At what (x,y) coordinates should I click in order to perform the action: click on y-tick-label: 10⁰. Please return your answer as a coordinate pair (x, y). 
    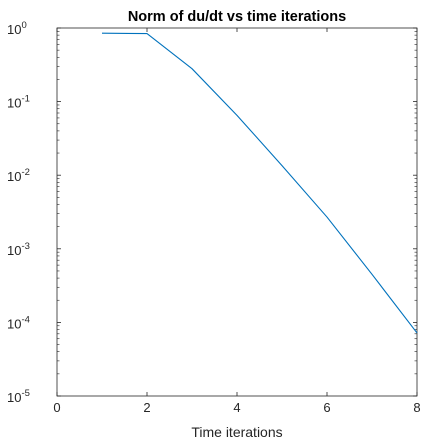
    Looking at the image, I should click on (17, 28).